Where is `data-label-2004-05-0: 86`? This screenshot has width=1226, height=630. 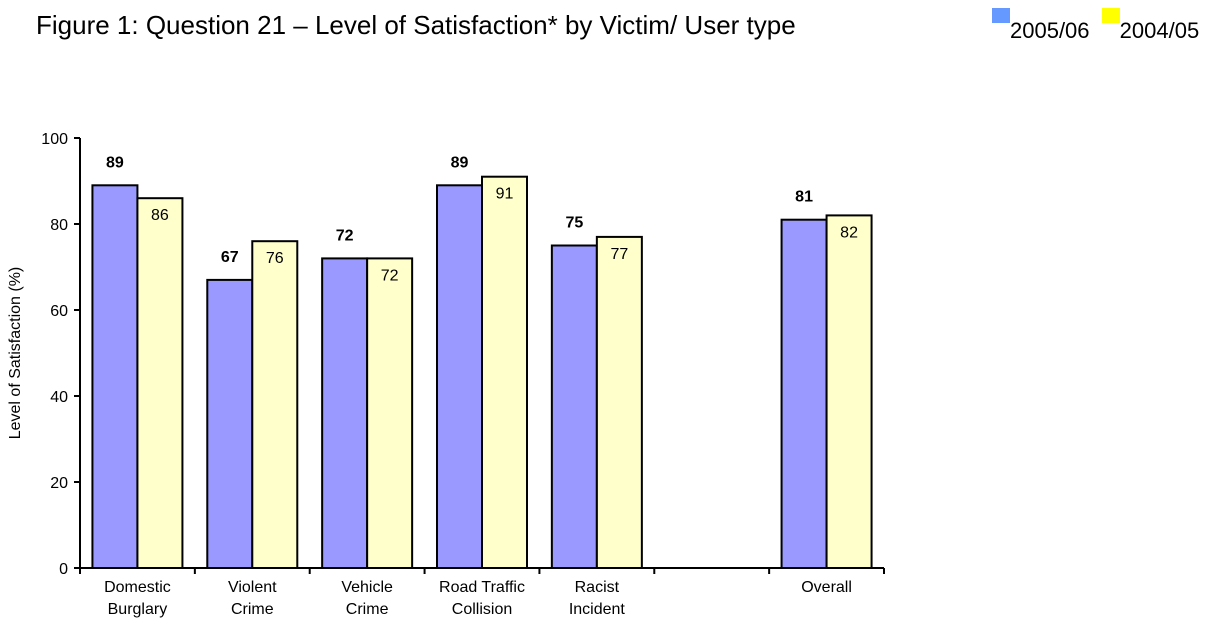
data-label-2004-05-0: 86 is located at coordinates (160, 215).